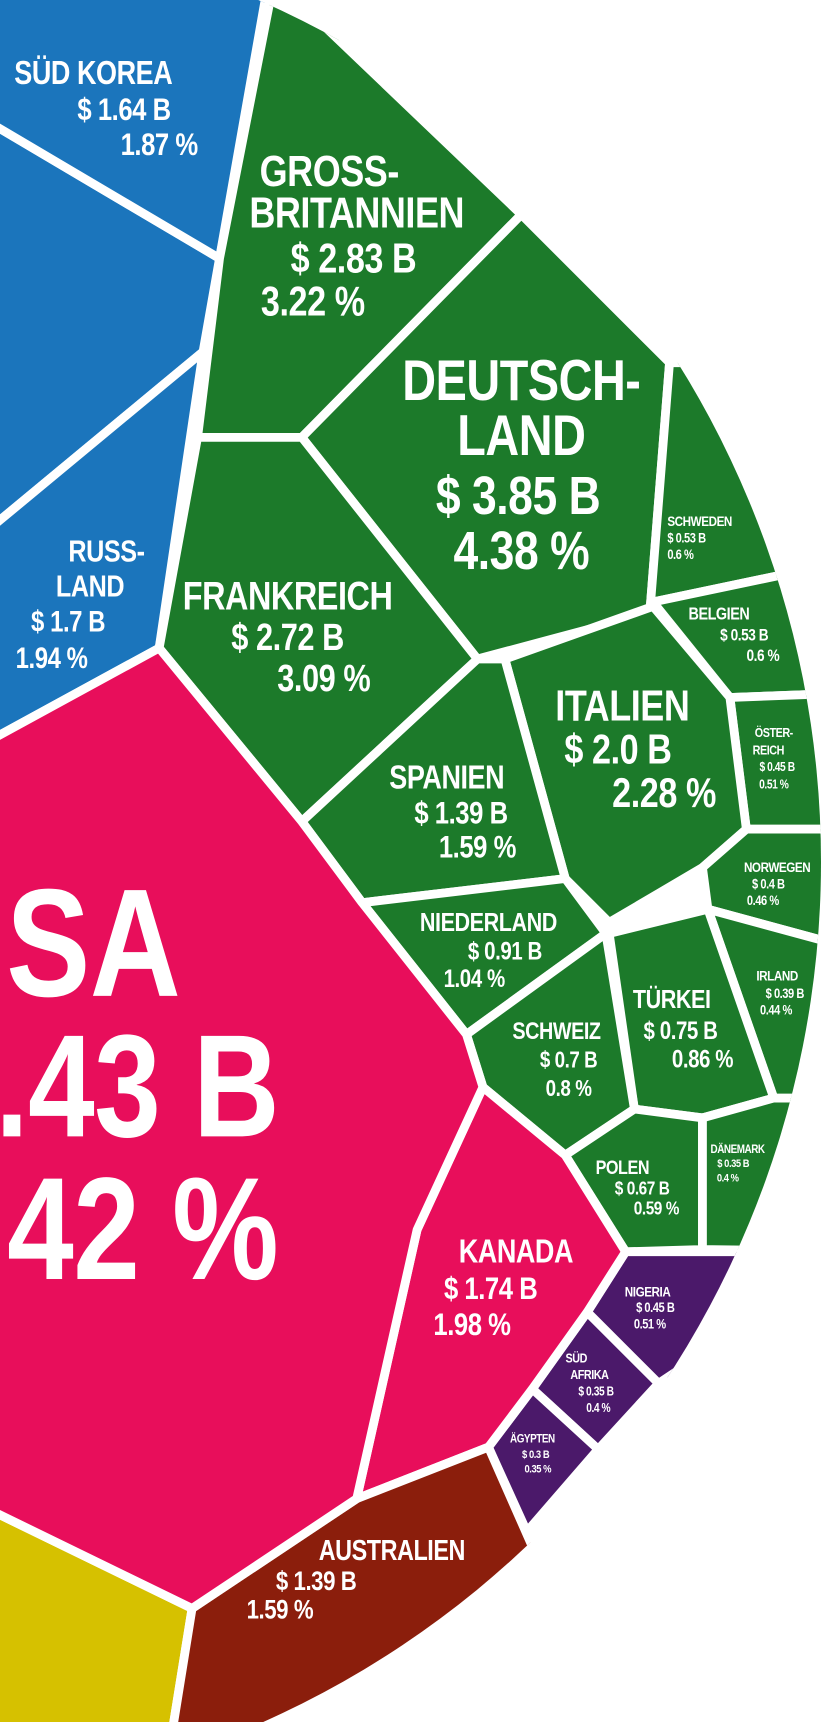  I want to click on cell-share: 4.38 %, so click(522, 550).